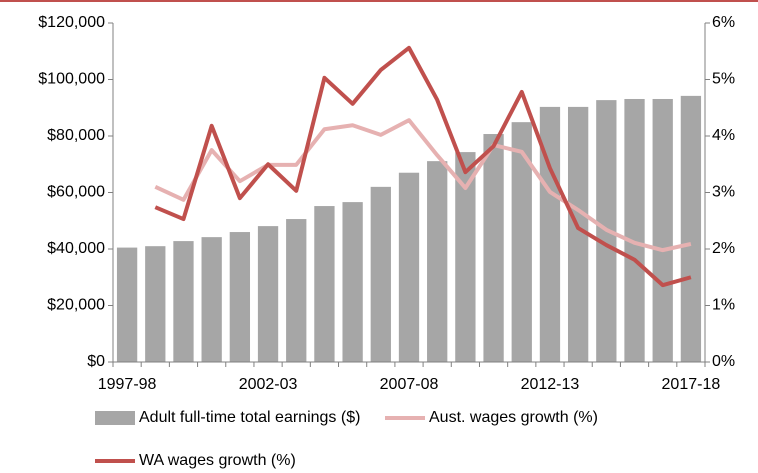 The width and height of the screenshot is (758, 473). Describe the element at coordinates (723, 305) in the screenshot. I see `y2-tick-label: 1%` at that location.